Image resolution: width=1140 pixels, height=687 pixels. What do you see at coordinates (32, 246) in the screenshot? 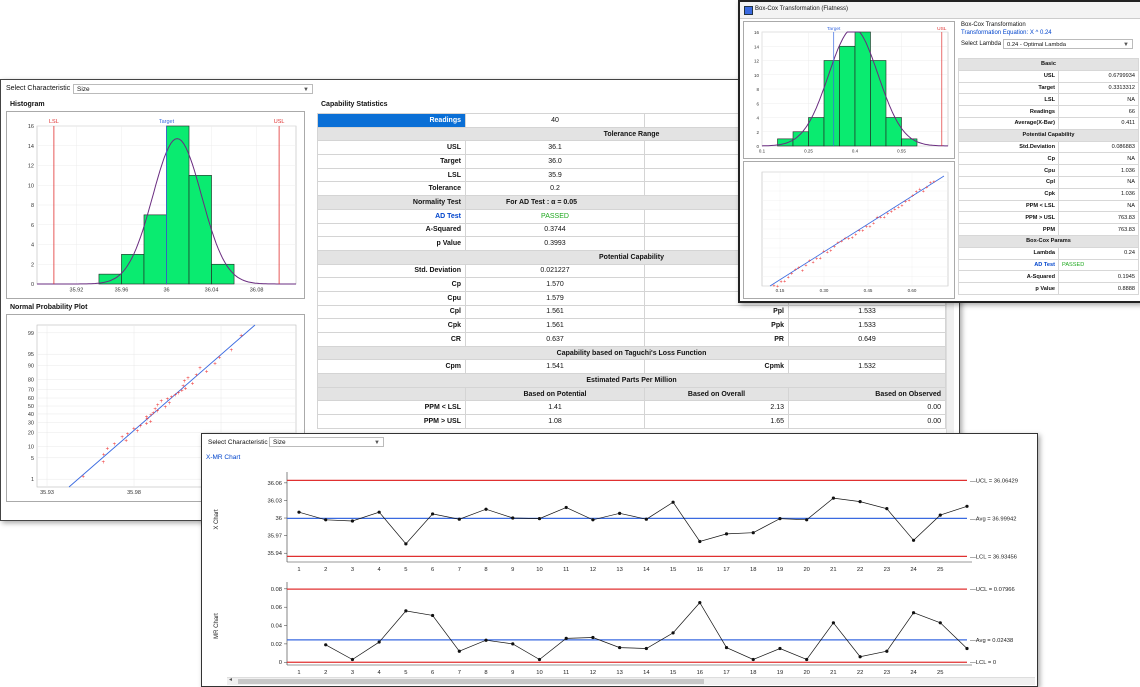
I see `y-tick-label: 4` at bounding box center [32, 246].